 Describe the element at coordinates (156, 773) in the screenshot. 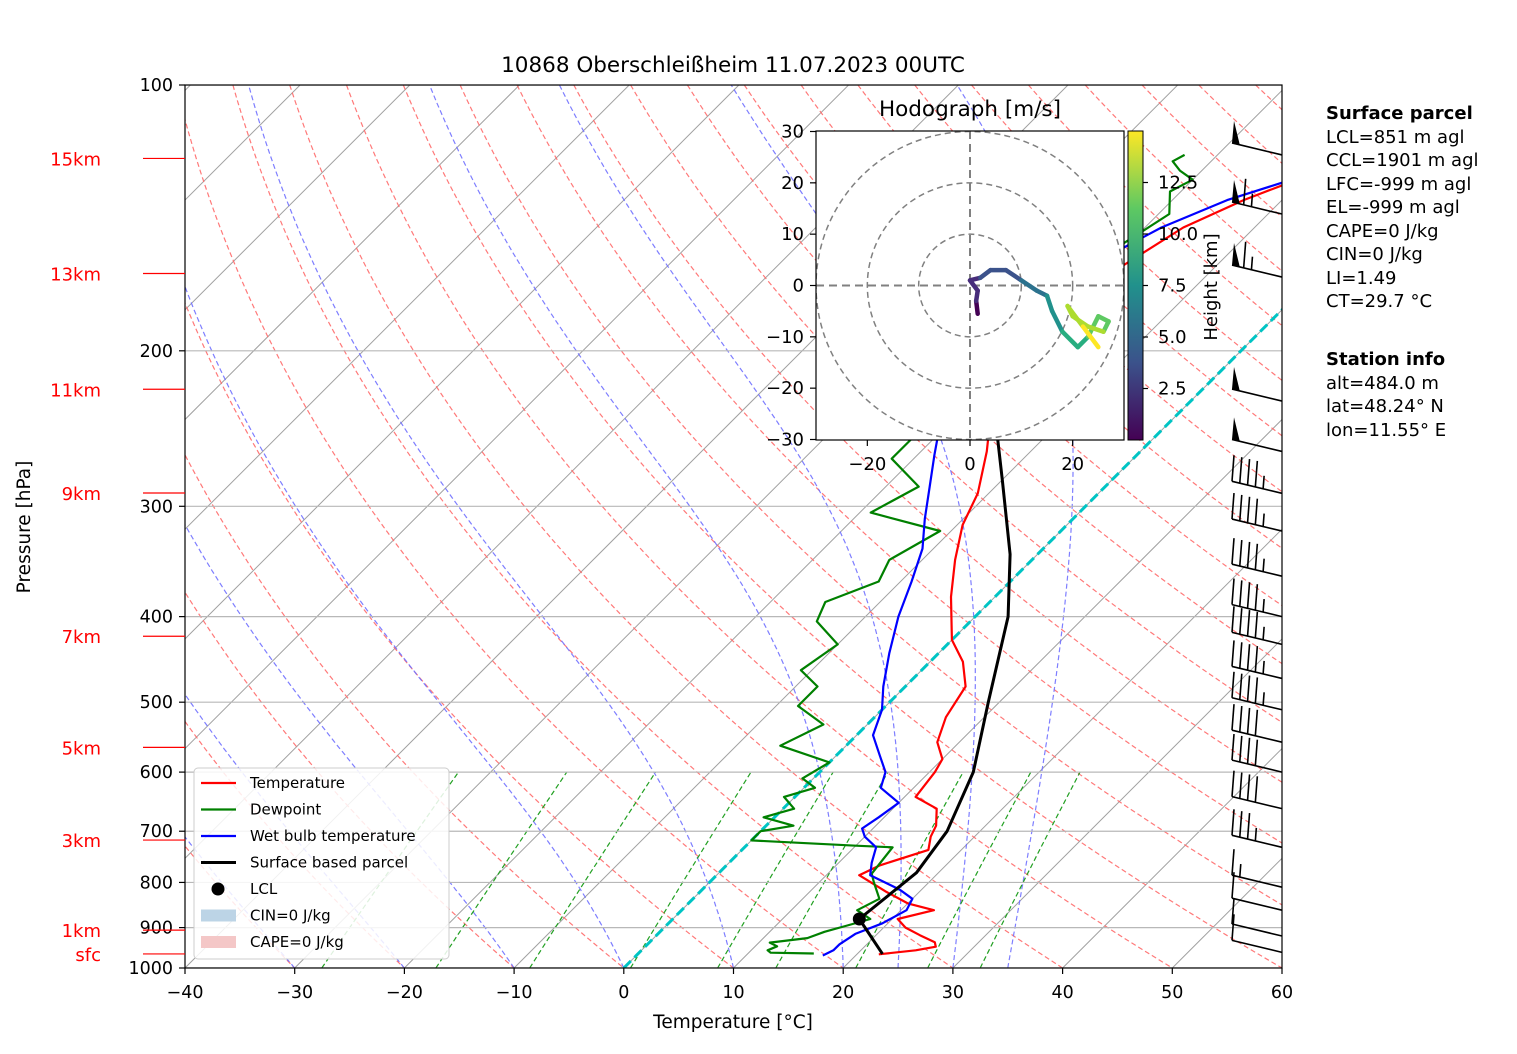

I see `y-tick-label: 600` at that location.